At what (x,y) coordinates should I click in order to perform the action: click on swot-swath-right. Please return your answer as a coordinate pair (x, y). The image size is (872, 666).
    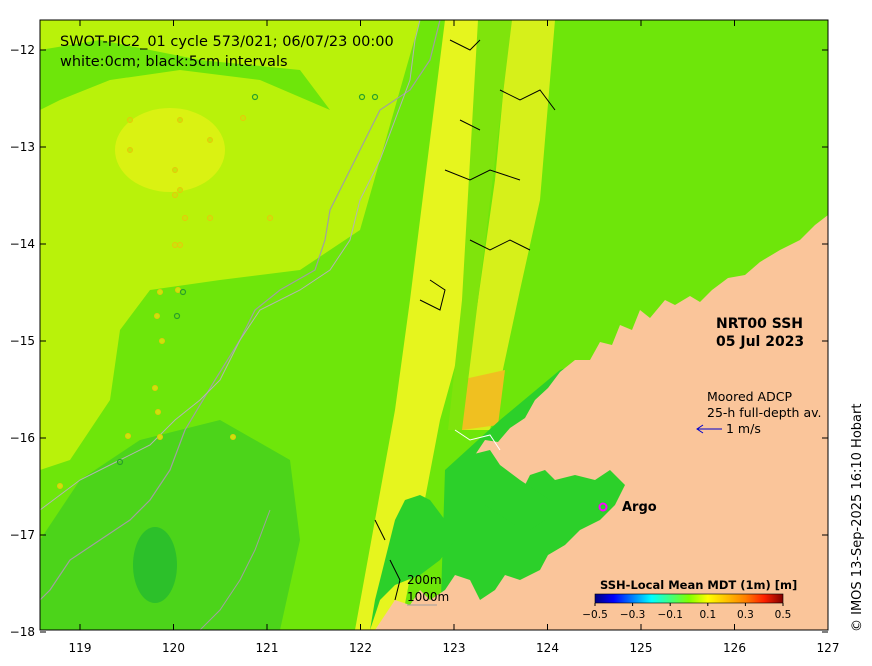
    Looking at the image, I should click on (506, 225).